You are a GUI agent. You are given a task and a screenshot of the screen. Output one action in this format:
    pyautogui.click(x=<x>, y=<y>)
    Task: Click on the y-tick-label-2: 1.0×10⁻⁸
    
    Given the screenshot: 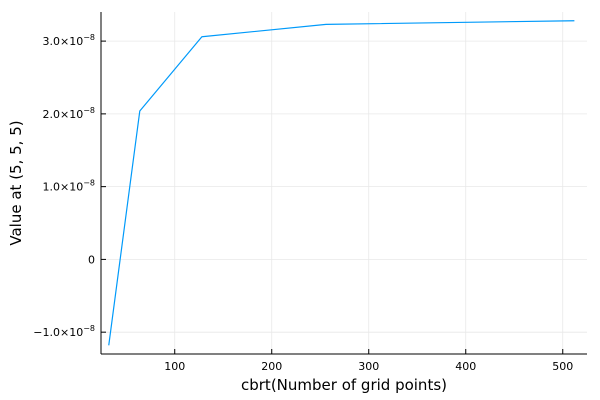 What is the action you would take?
    pyautogui.click(x=68, y=186)
    